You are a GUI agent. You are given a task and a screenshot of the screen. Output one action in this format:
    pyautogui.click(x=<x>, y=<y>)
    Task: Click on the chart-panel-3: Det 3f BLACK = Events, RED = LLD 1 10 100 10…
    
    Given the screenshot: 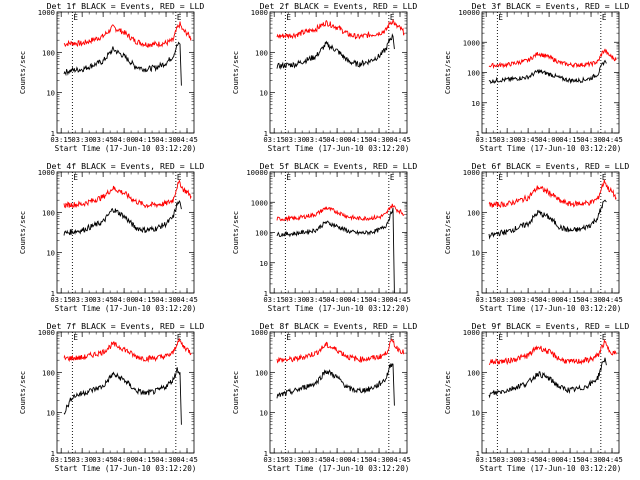 What is the action you would take?
    pyautogui.click(x=536, y=77)
    